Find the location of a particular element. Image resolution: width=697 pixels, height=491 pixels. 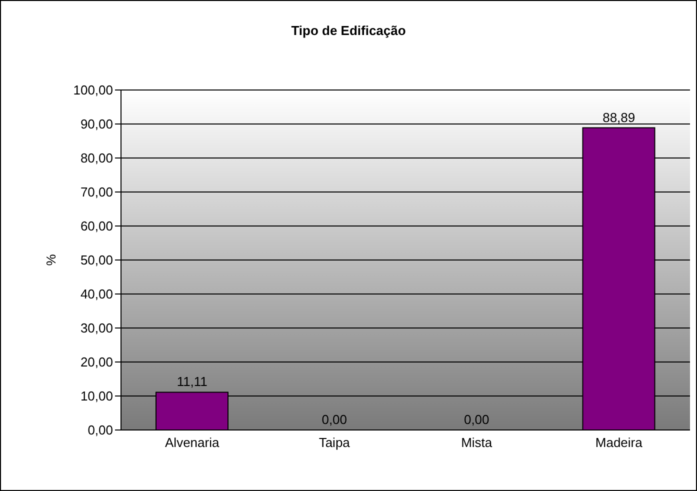

y-tick-label: 90,00 is located at coordinates (96, 124).